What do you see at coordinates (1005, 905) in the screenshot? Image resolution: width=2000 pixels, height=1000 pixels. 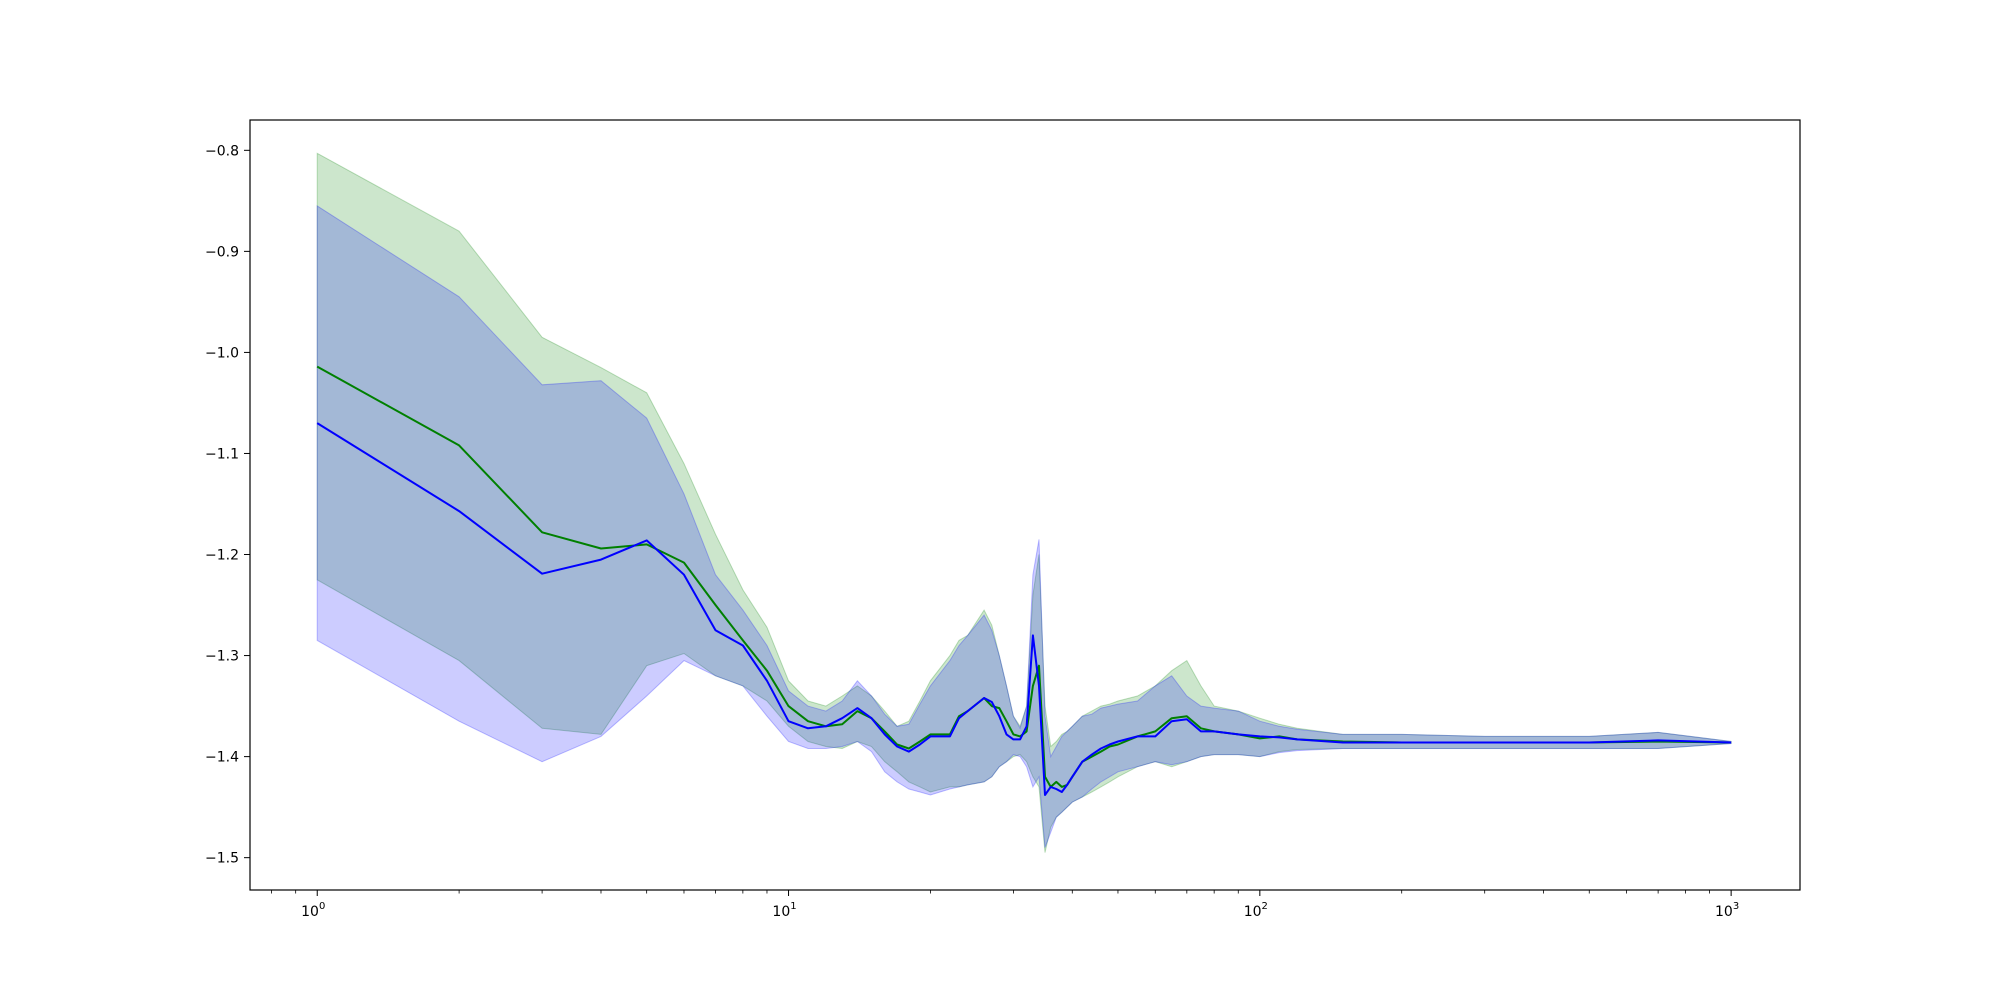 I see `x-axis: 10⁰ 10¹ 10² 10³` at bounding box center [1005, 905].